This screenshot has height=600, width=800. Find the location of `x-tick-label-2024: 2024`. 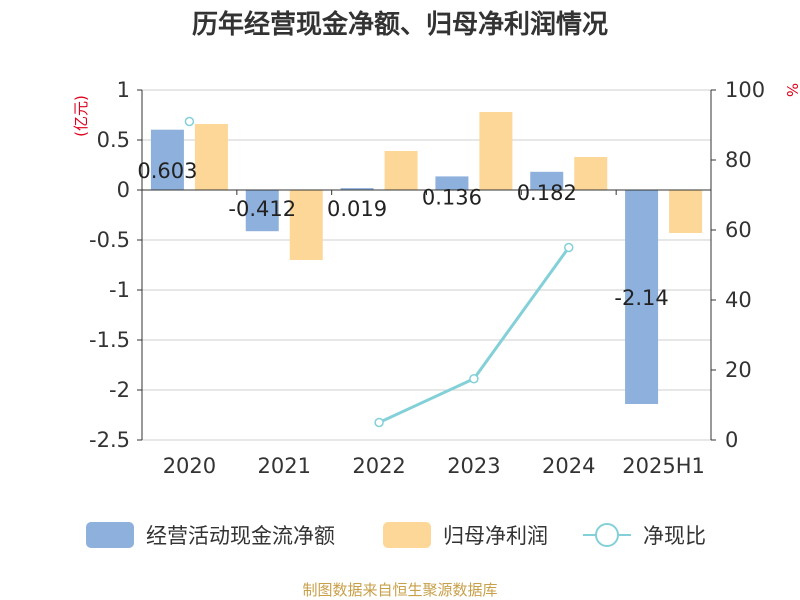

x-tick-label-2024: 2024 is located at coordinates (568, 466).